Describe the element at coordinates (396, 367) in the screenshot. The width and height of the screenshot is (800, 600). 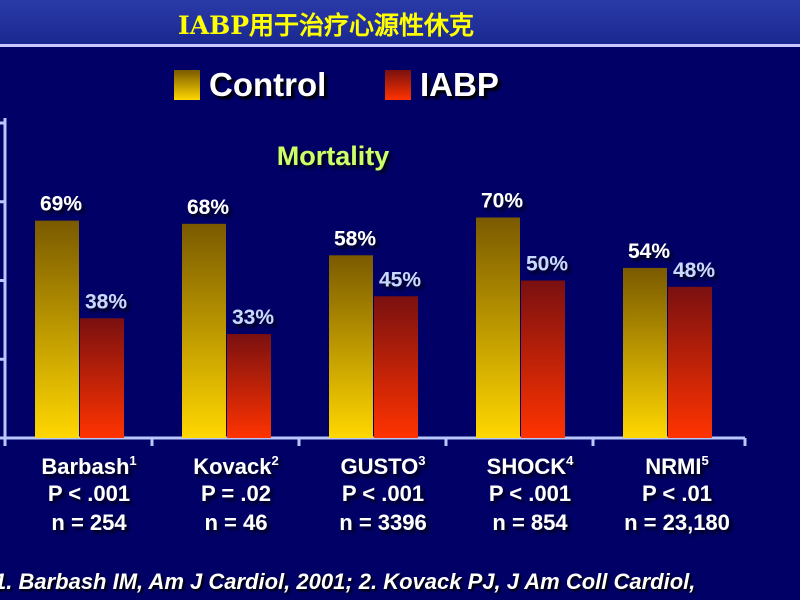
I see `bar-iabp-gusto` at that location.